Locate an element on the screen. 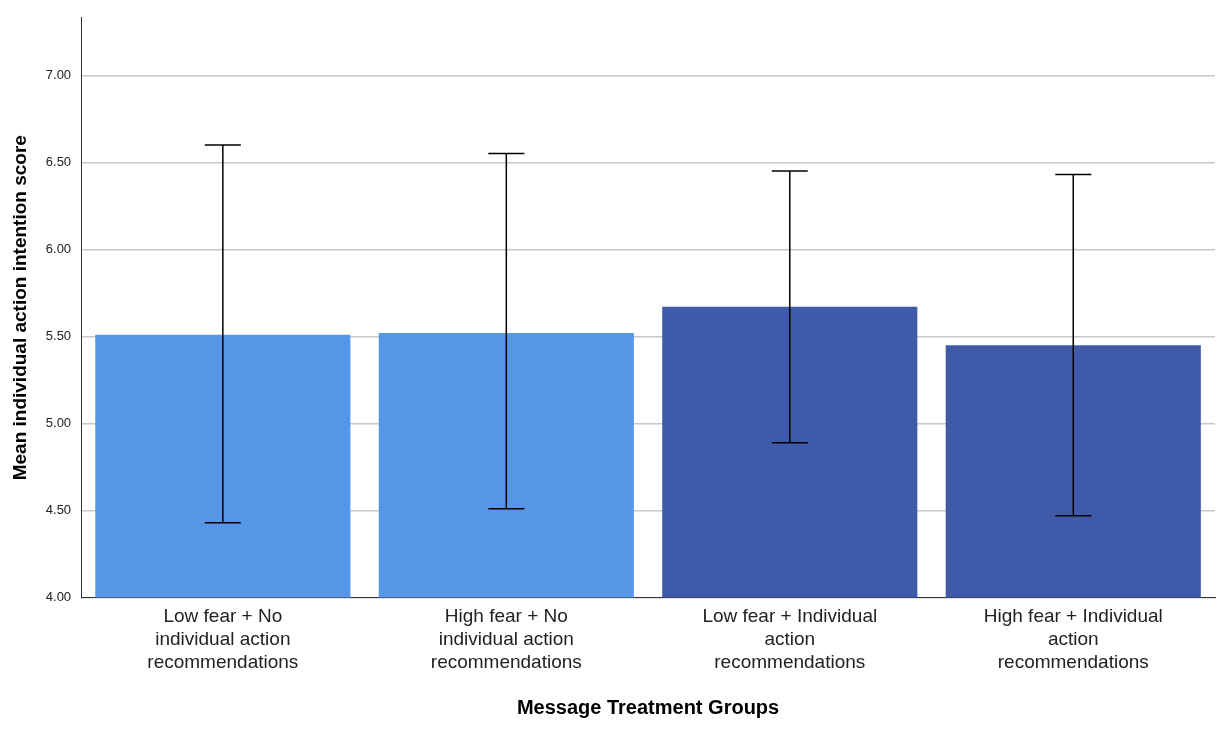 The width and height of the screenshot is (1220, 729). y-tick-label: 5.50 is located at coordinates (58, 336).